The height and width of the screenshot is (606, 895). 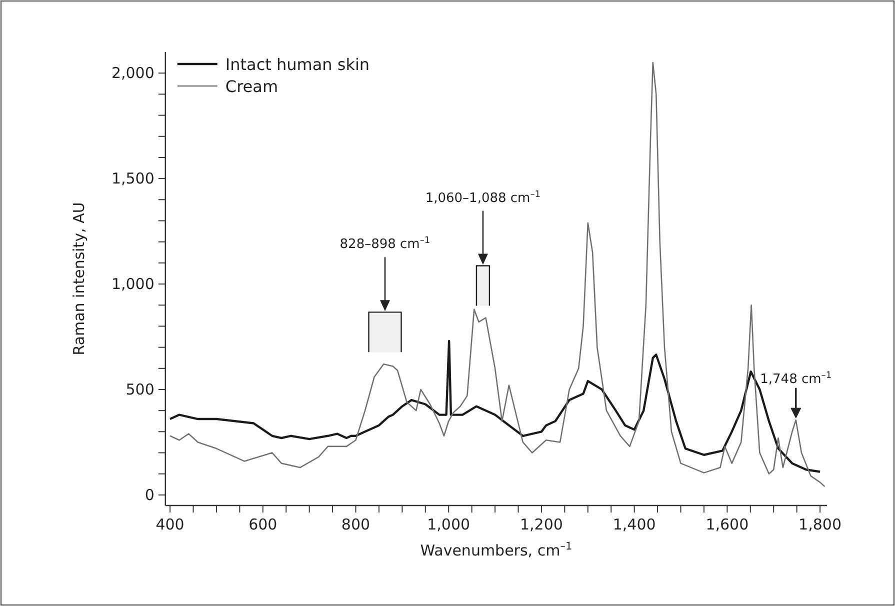 I want to click on y-tick-label: 500, so click(x=140, y=389).